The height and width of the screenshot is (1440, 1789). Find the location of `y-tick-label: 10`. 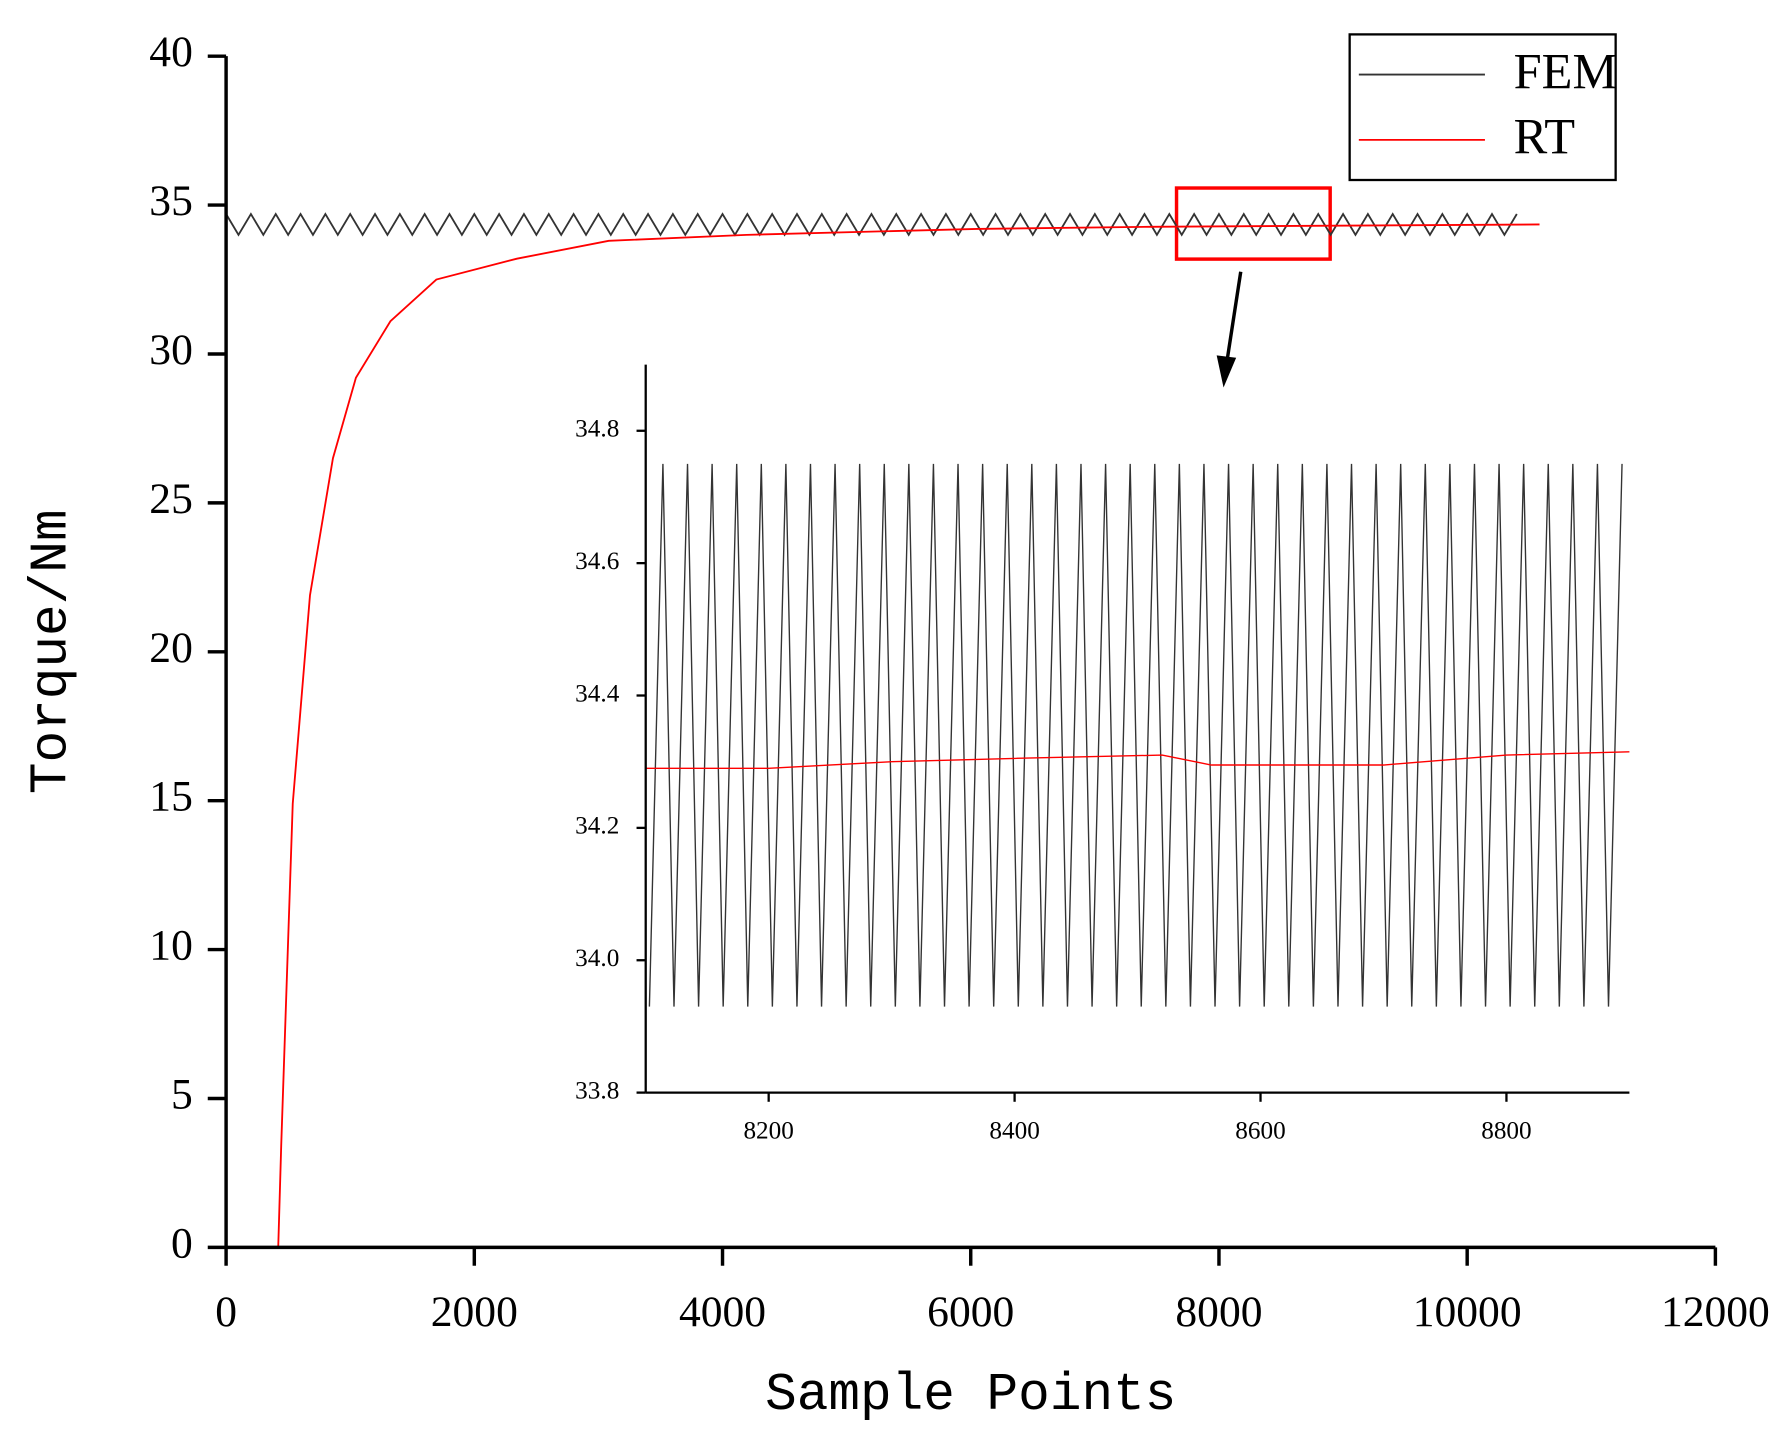

y-tick-label: 10 is located at coordinates (171, 946).